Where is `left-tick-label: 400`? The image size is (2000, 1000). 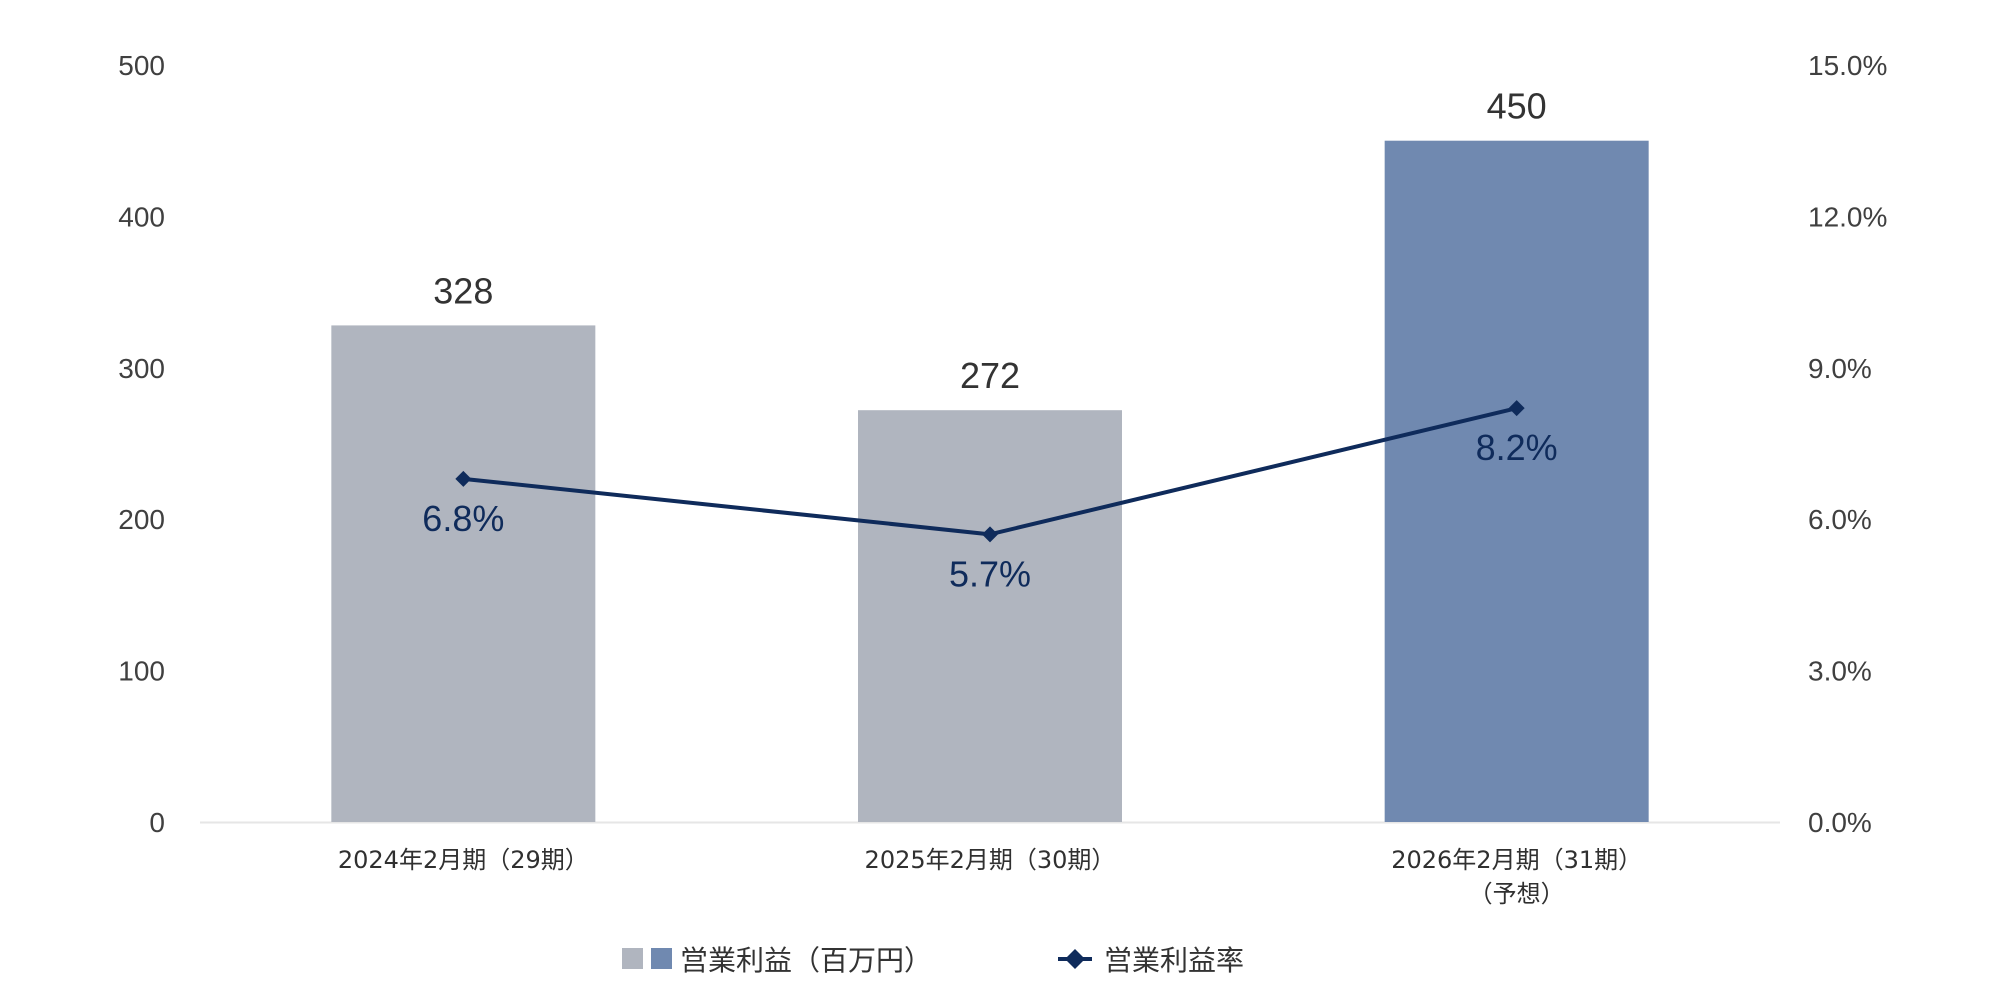 left-tick-label: 400 is located at coordinates (141, 216).